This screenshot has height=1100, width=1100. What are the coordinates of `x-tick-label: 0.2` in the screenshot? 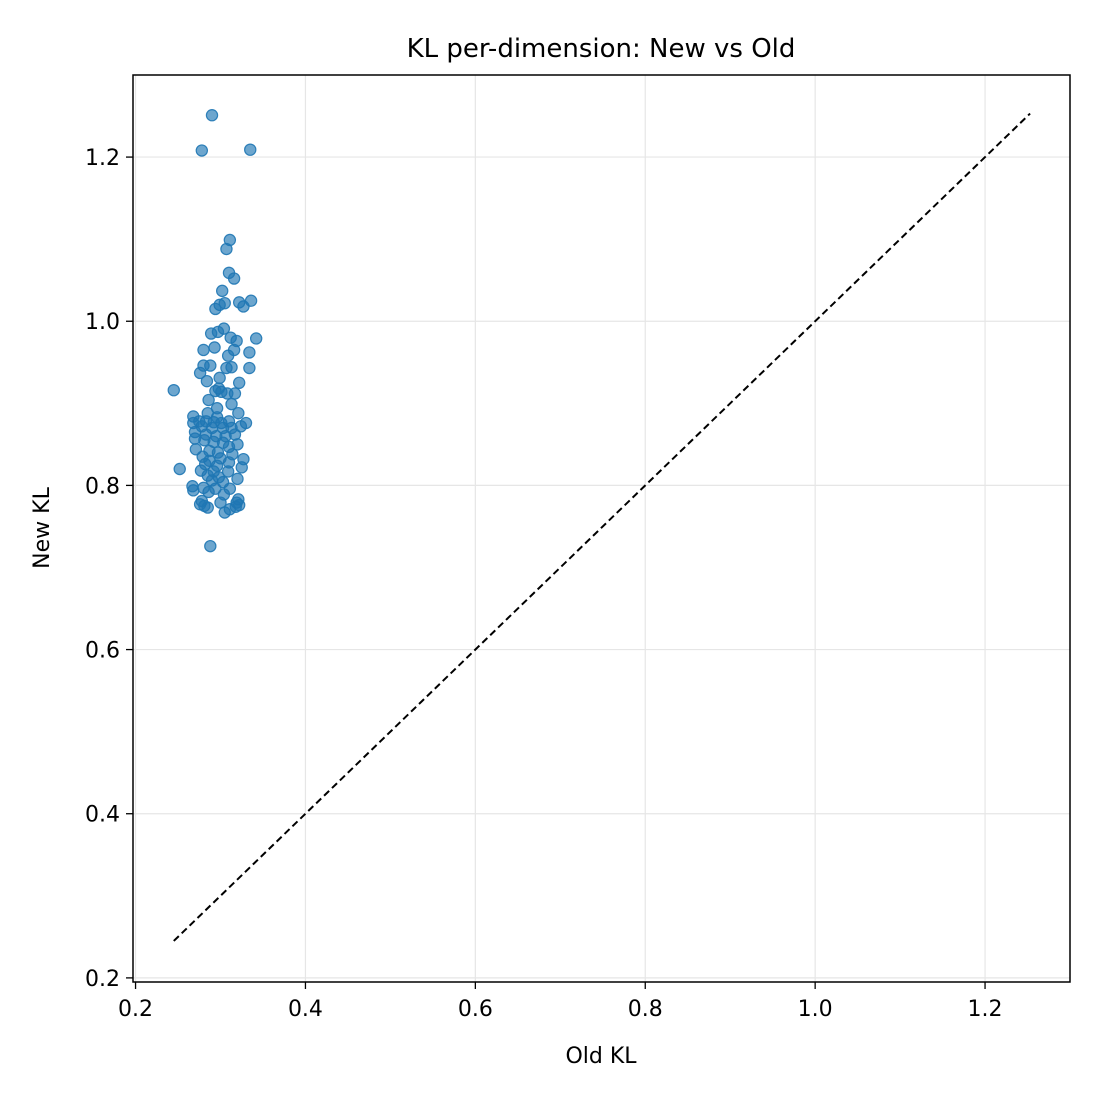 It's located at (135, 1009).